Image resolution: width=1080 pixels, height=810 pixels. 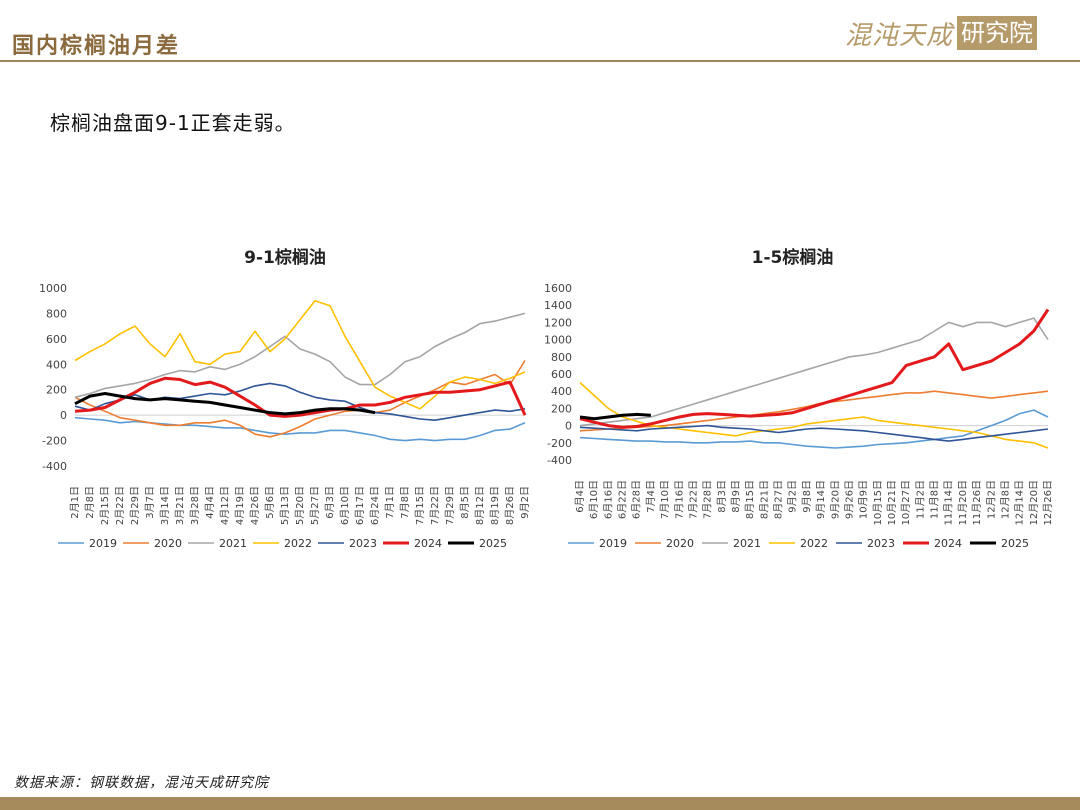 I want to click on x-tick-label: 10月21日, so click(x=892, y=502).